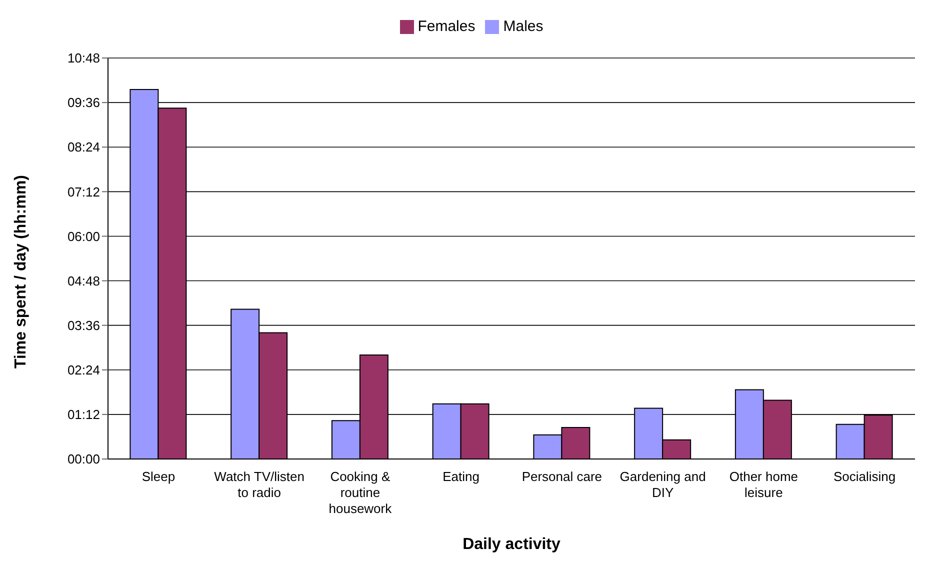 The height and width of the screenshot is (567, 933). I want to click on y-tick-label: 02:24, so click(83, 370).